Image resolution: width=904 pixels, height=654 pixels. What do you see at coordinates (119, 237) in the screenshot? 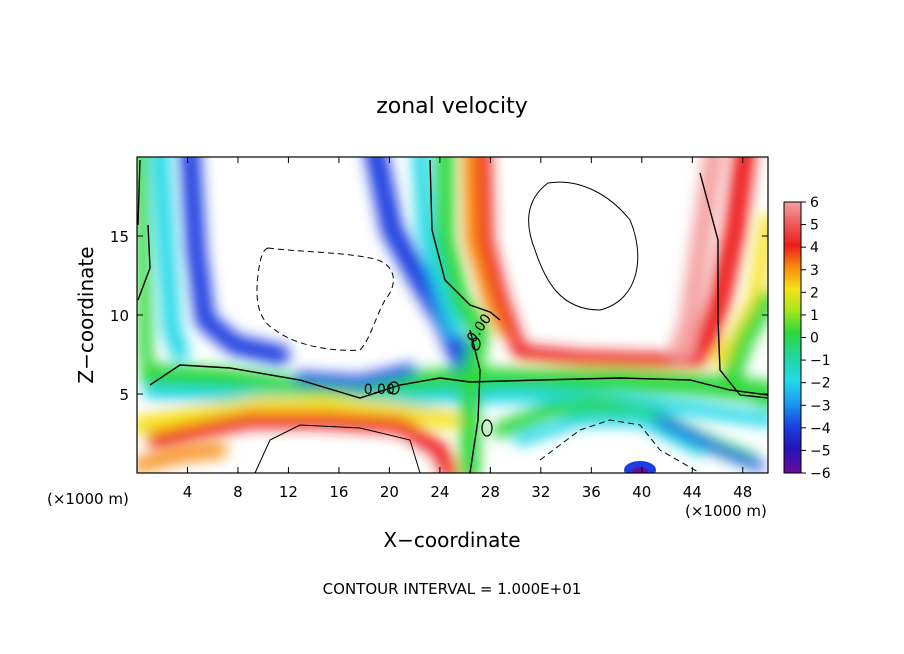
I see `y-tick-label: 15` at bounding box center [119, 237].